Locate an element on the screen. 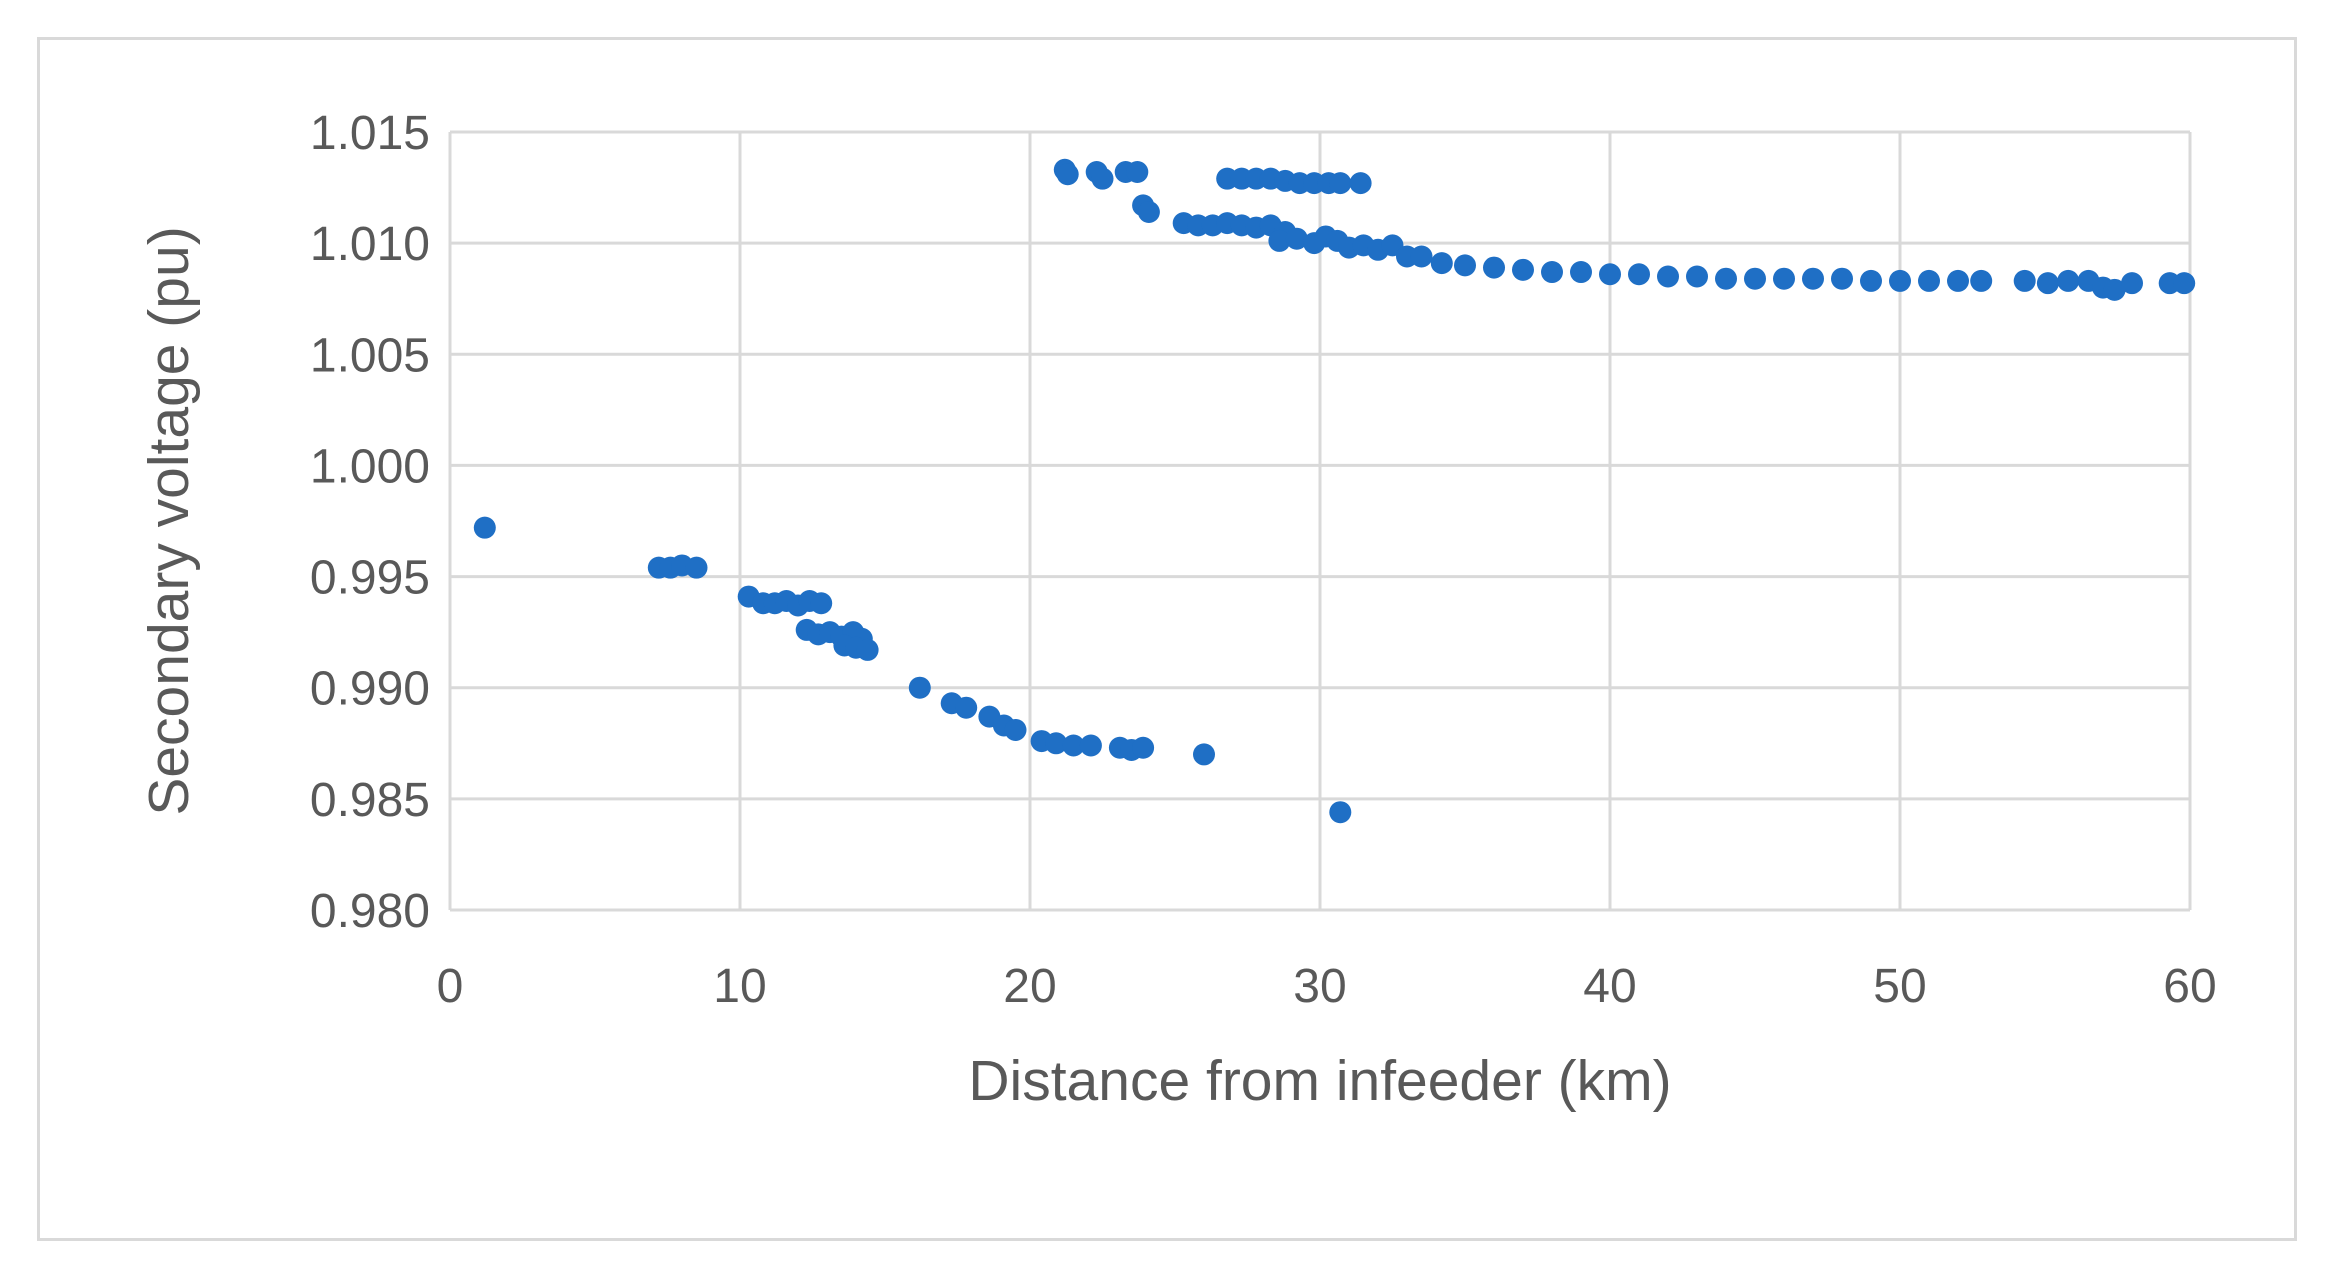 The height and width of the screenshot is (1279, 2335). y-tick-label: 0.980 is located at coordinates (370, 911).